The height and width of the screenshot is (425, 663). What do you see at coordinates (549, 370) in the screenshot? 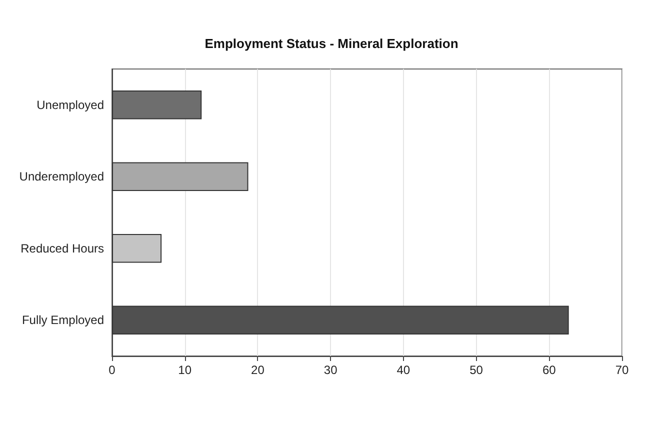
I see `x-tick-label: 60` at bounding box center [549, 370].